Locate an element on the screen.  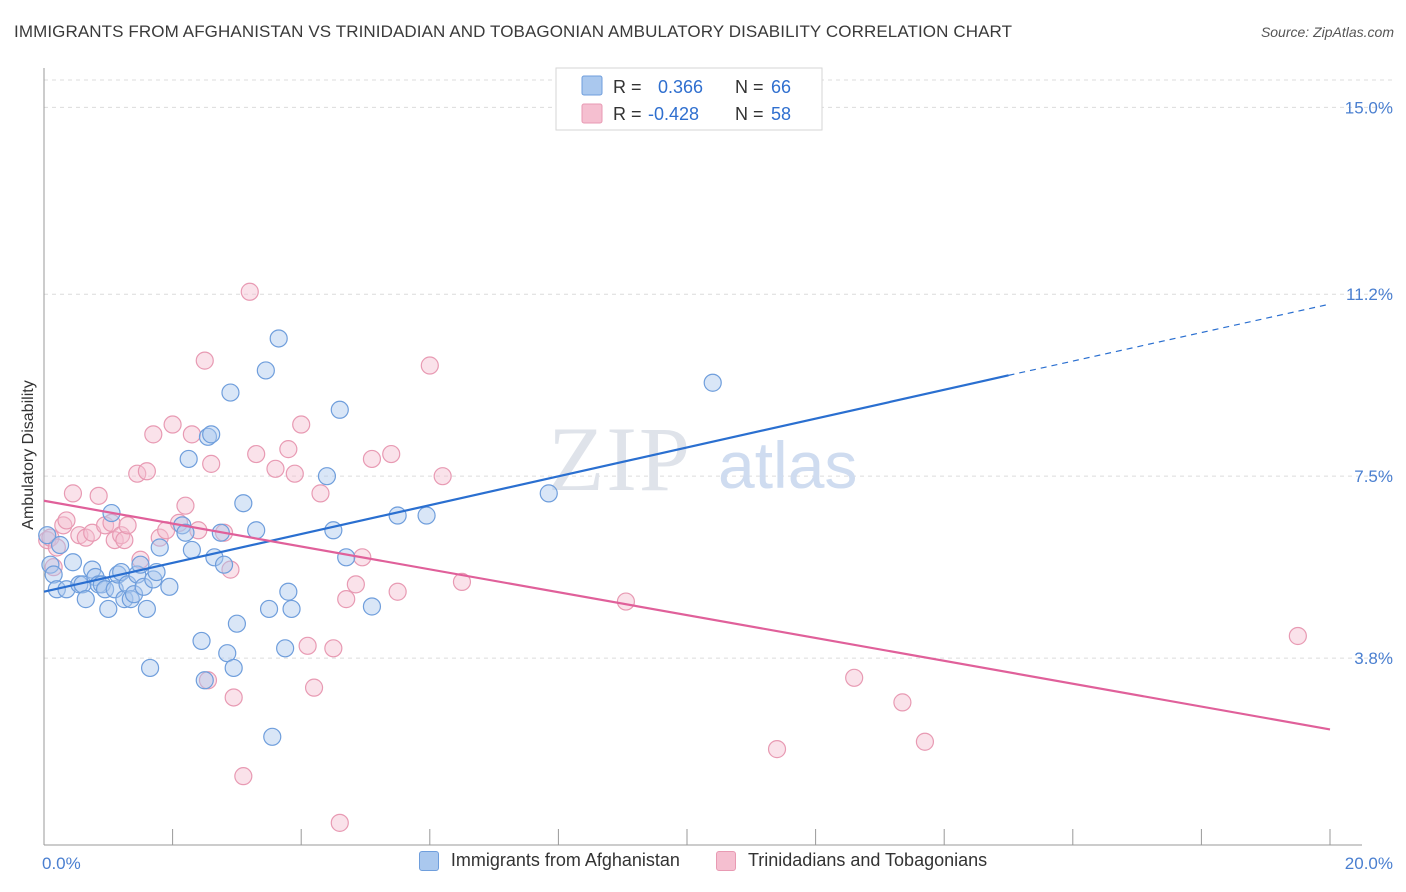
watermark-zip: ZIP is located at coordinates (620, 459).